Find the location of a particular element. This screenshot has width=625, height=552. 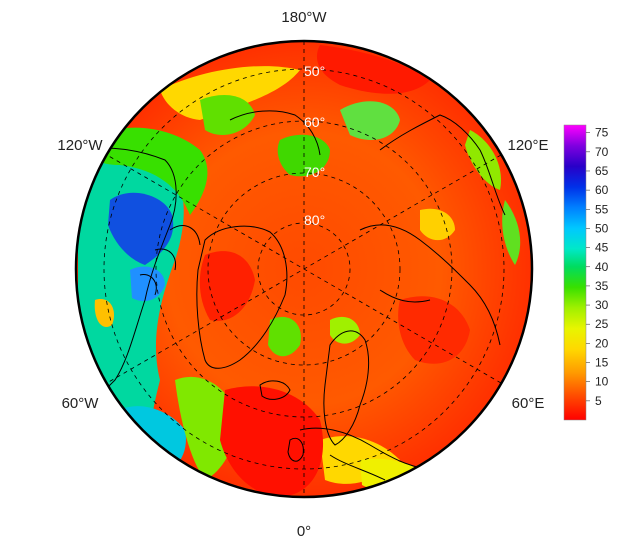

red-area-north is located at coordinates (373, 69).